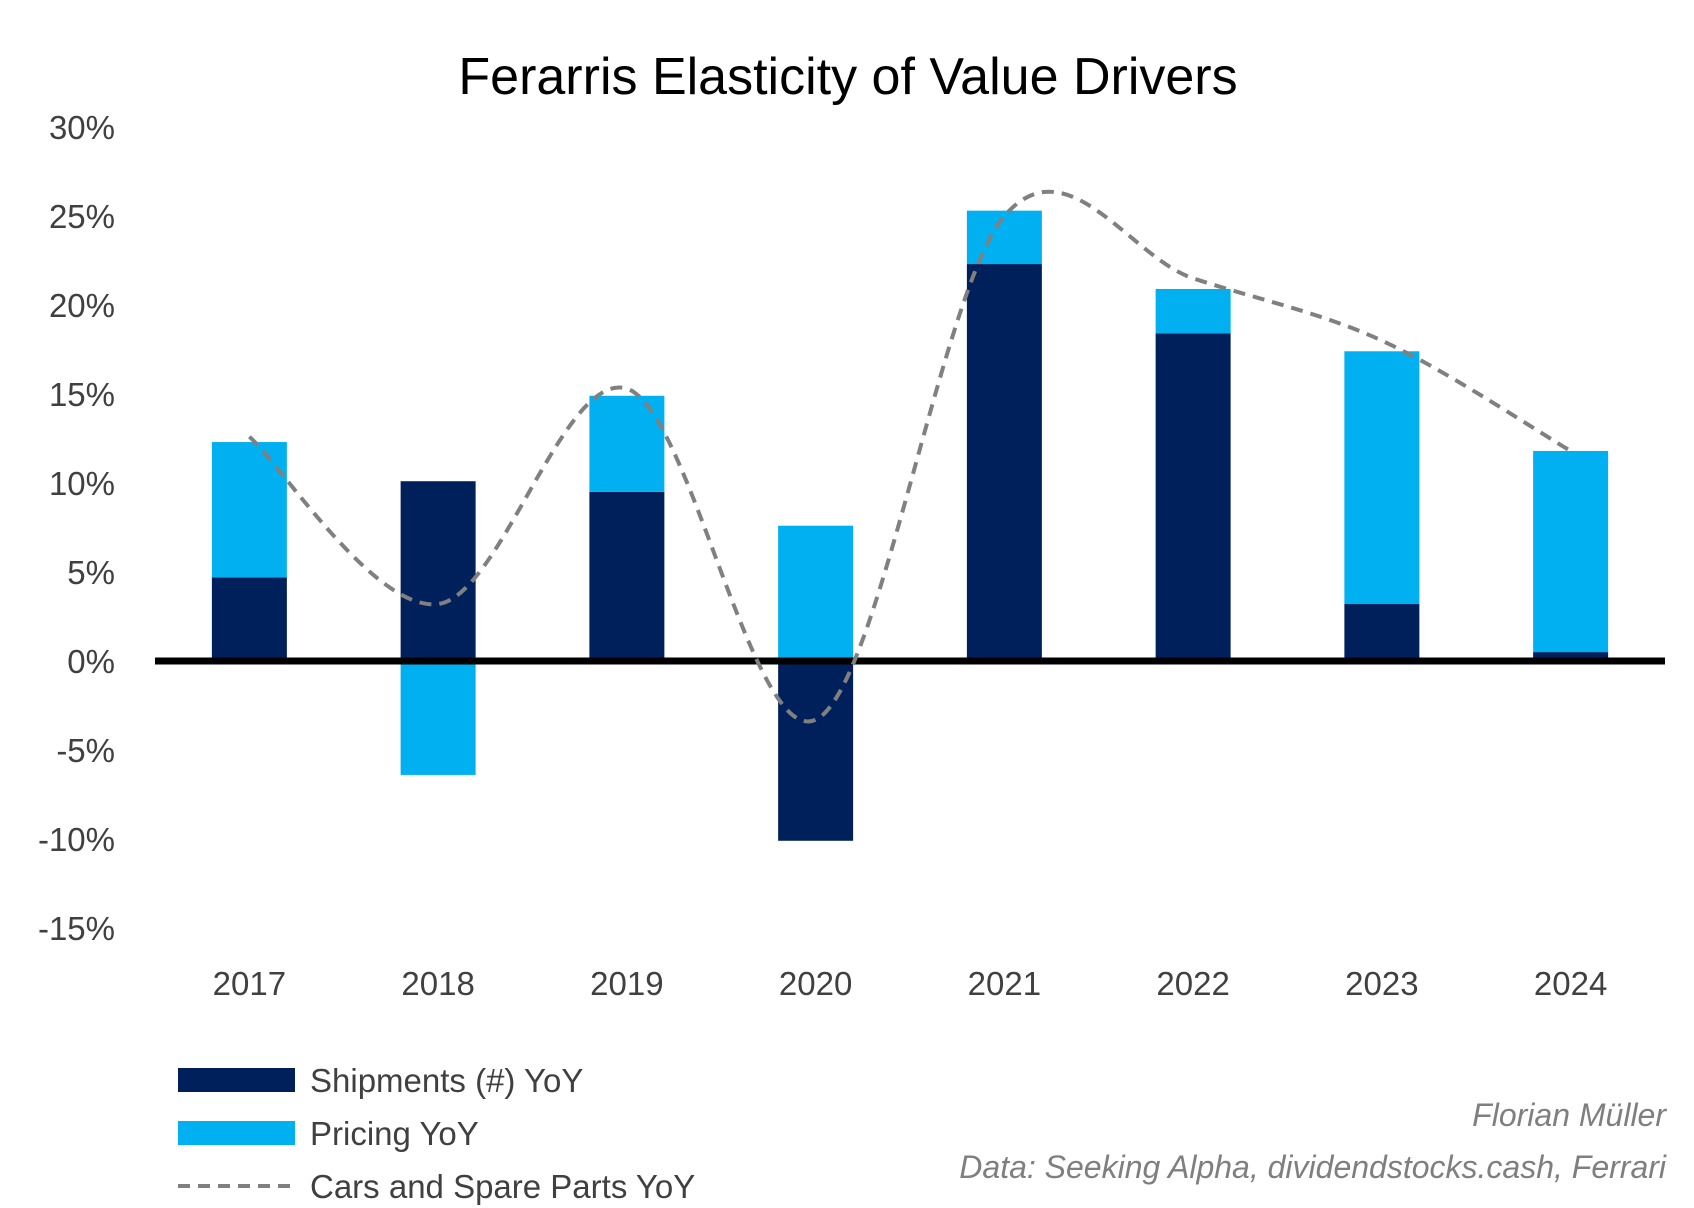 This screenshot has width=1694, height=1208. Describe the element at coordinates (82, 483) in the screenshot. I see `y-tick-label: 10%` at that location.